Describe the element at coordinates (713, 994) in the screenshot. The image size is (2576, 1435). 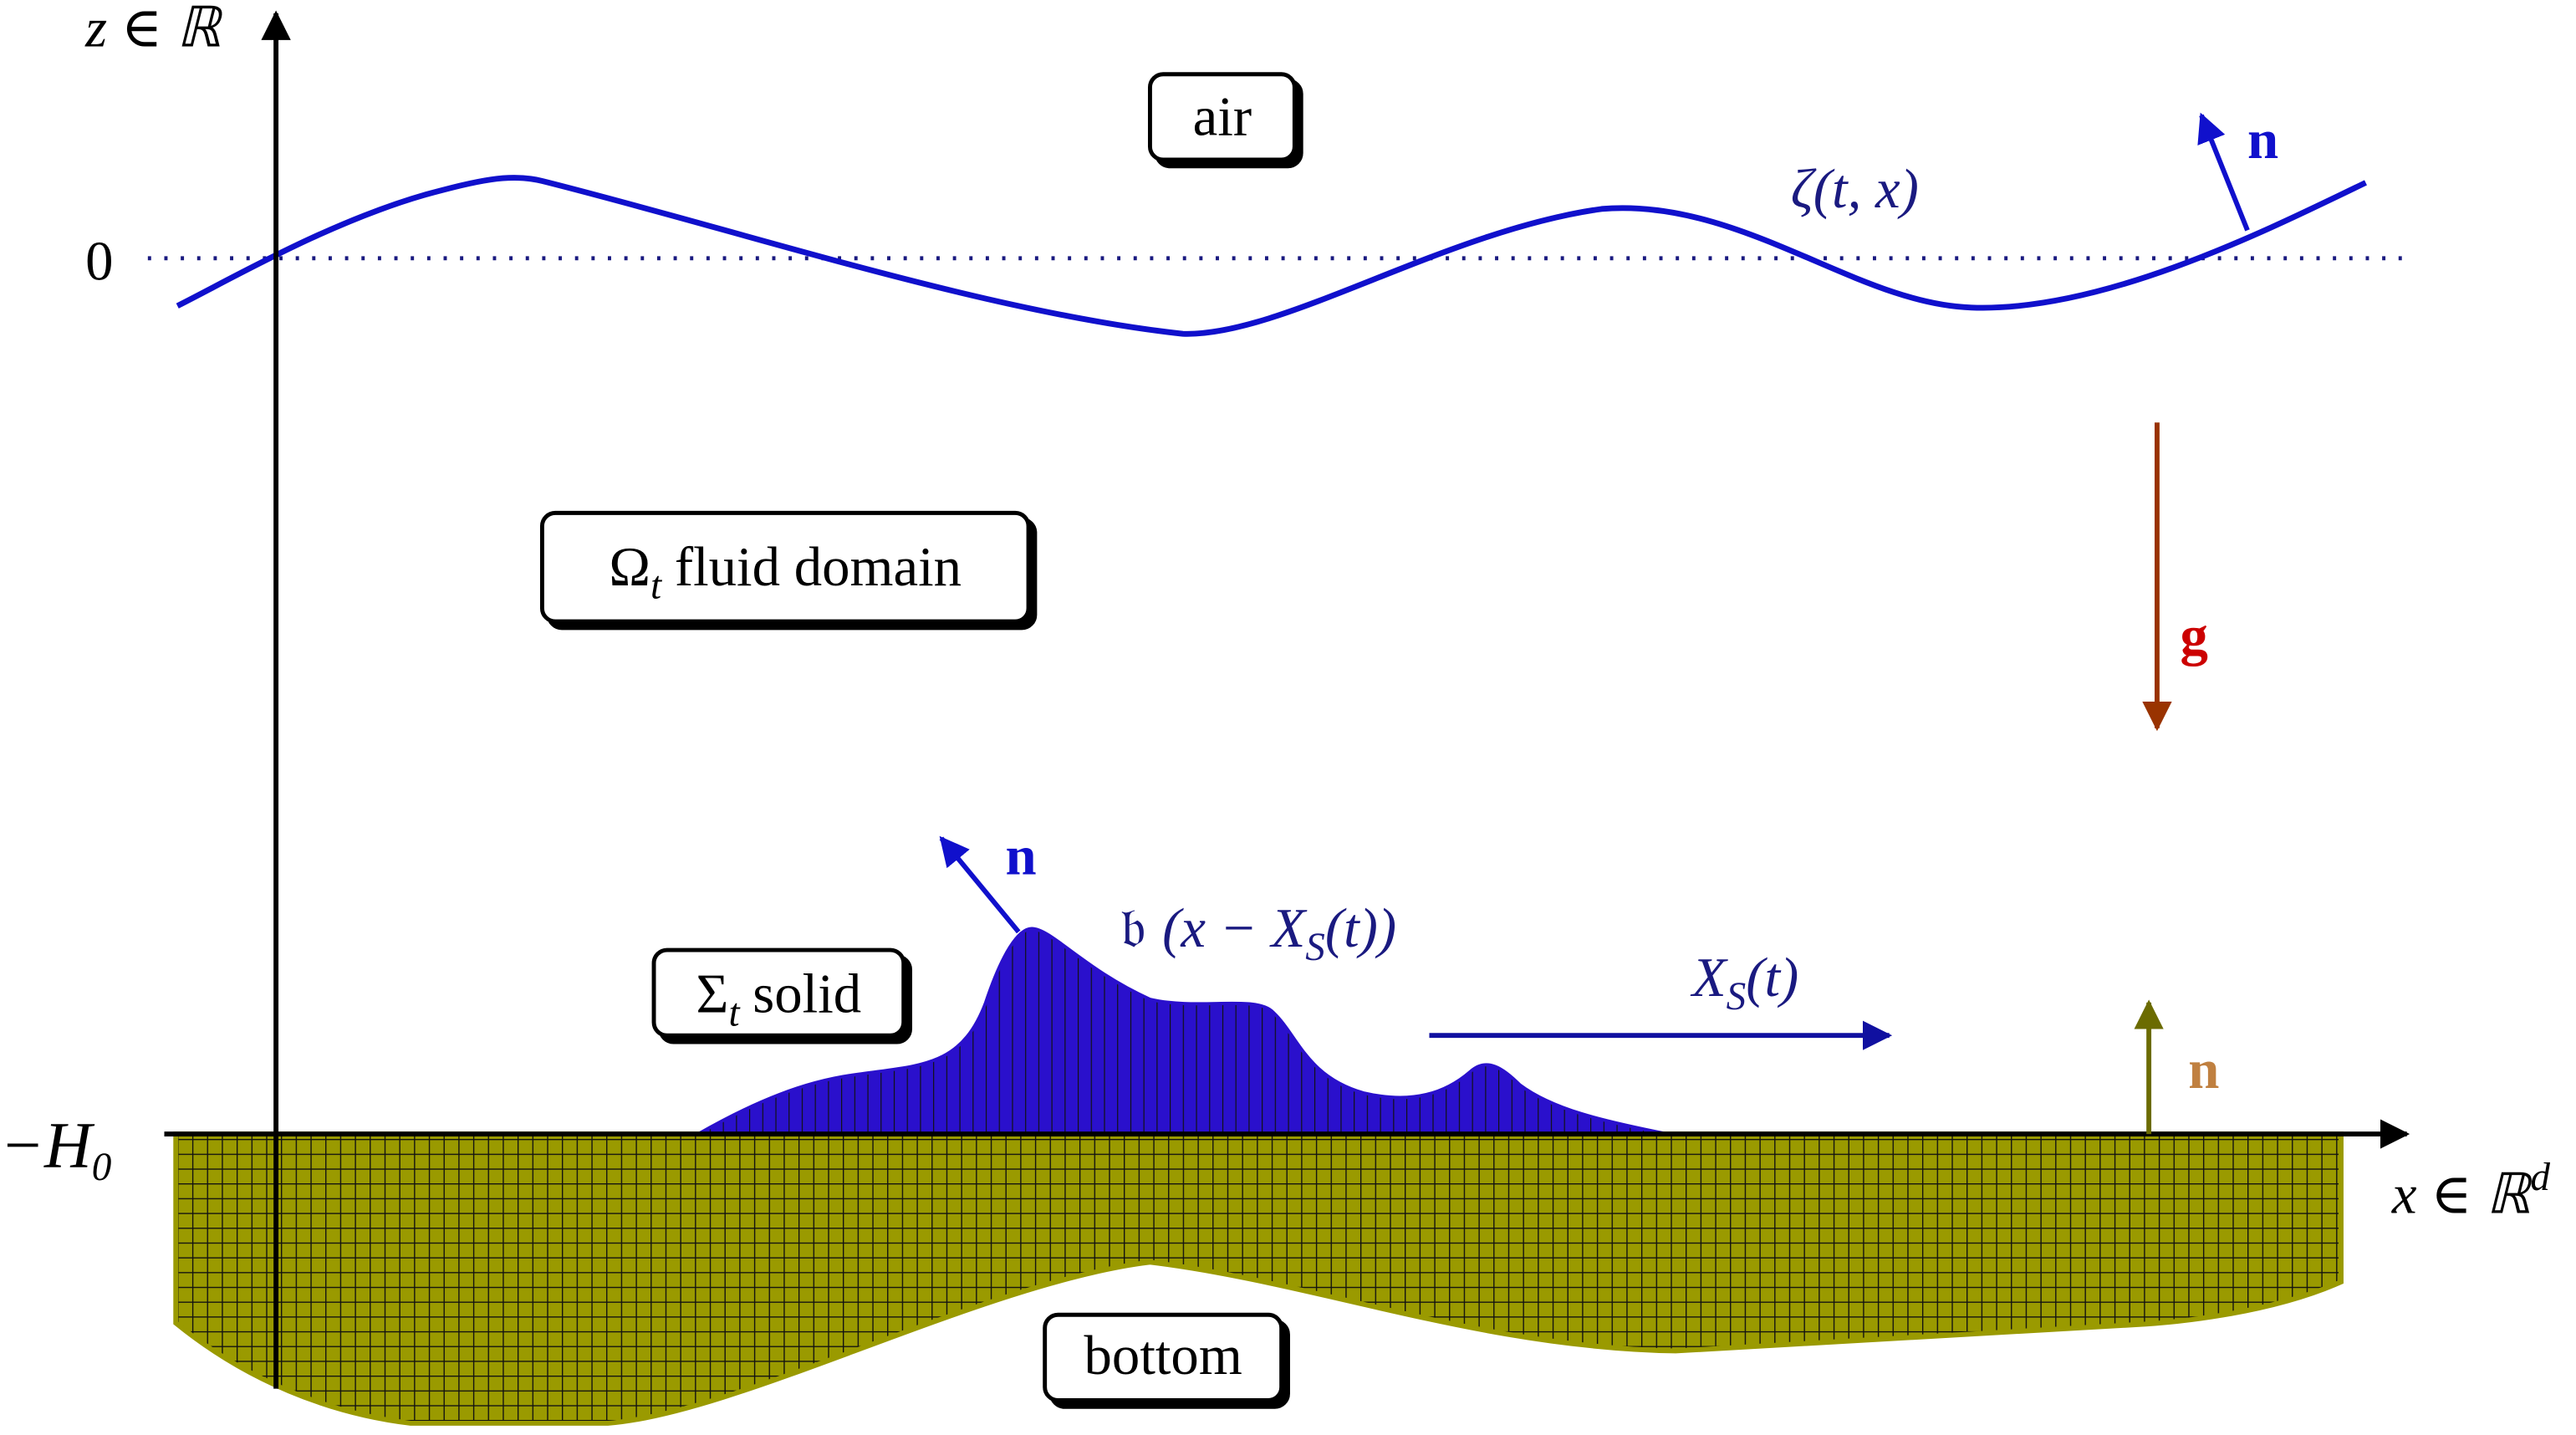
I see `solid-symbol: Σ` at that location.